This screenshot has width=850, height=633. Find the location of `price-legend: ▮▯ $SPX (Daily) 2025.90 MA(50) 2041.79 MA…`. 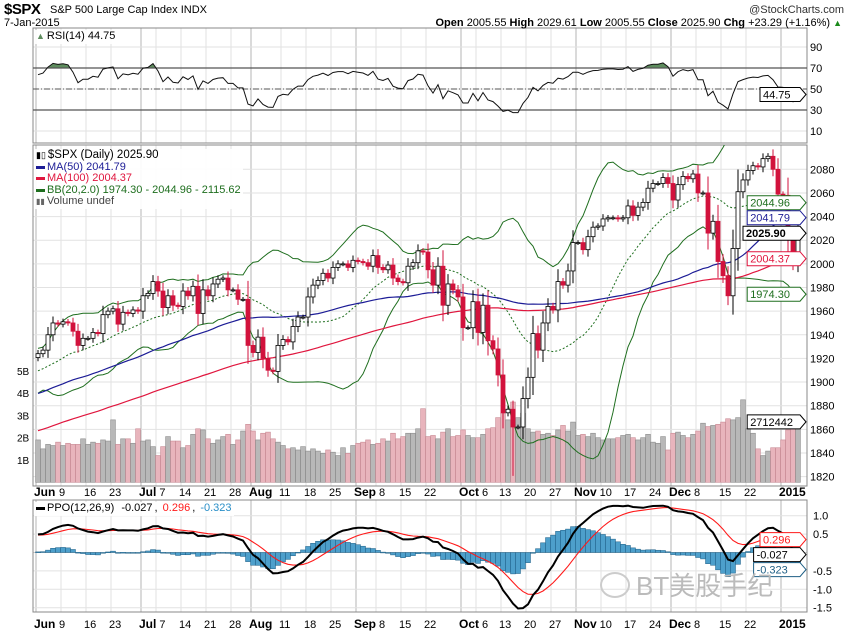

price-legend: ▮▯ $SPX (Daily) 2025.90 MA(50) 2041.79 MA… is located at coordinates (138, 179).